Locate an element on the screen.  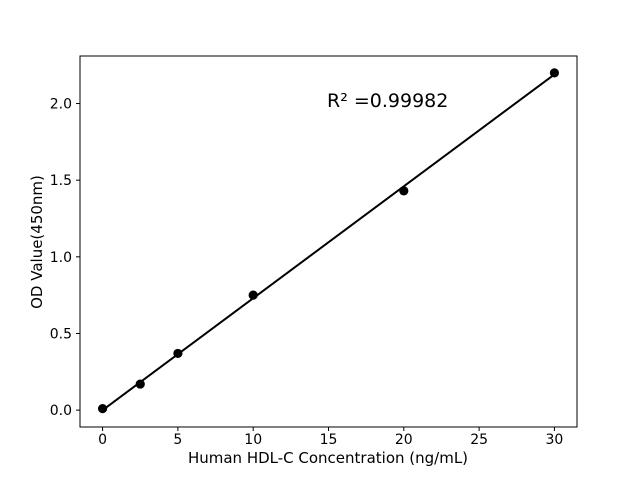
y-tick-label: 1.0 is located at coordinates (61, 258).